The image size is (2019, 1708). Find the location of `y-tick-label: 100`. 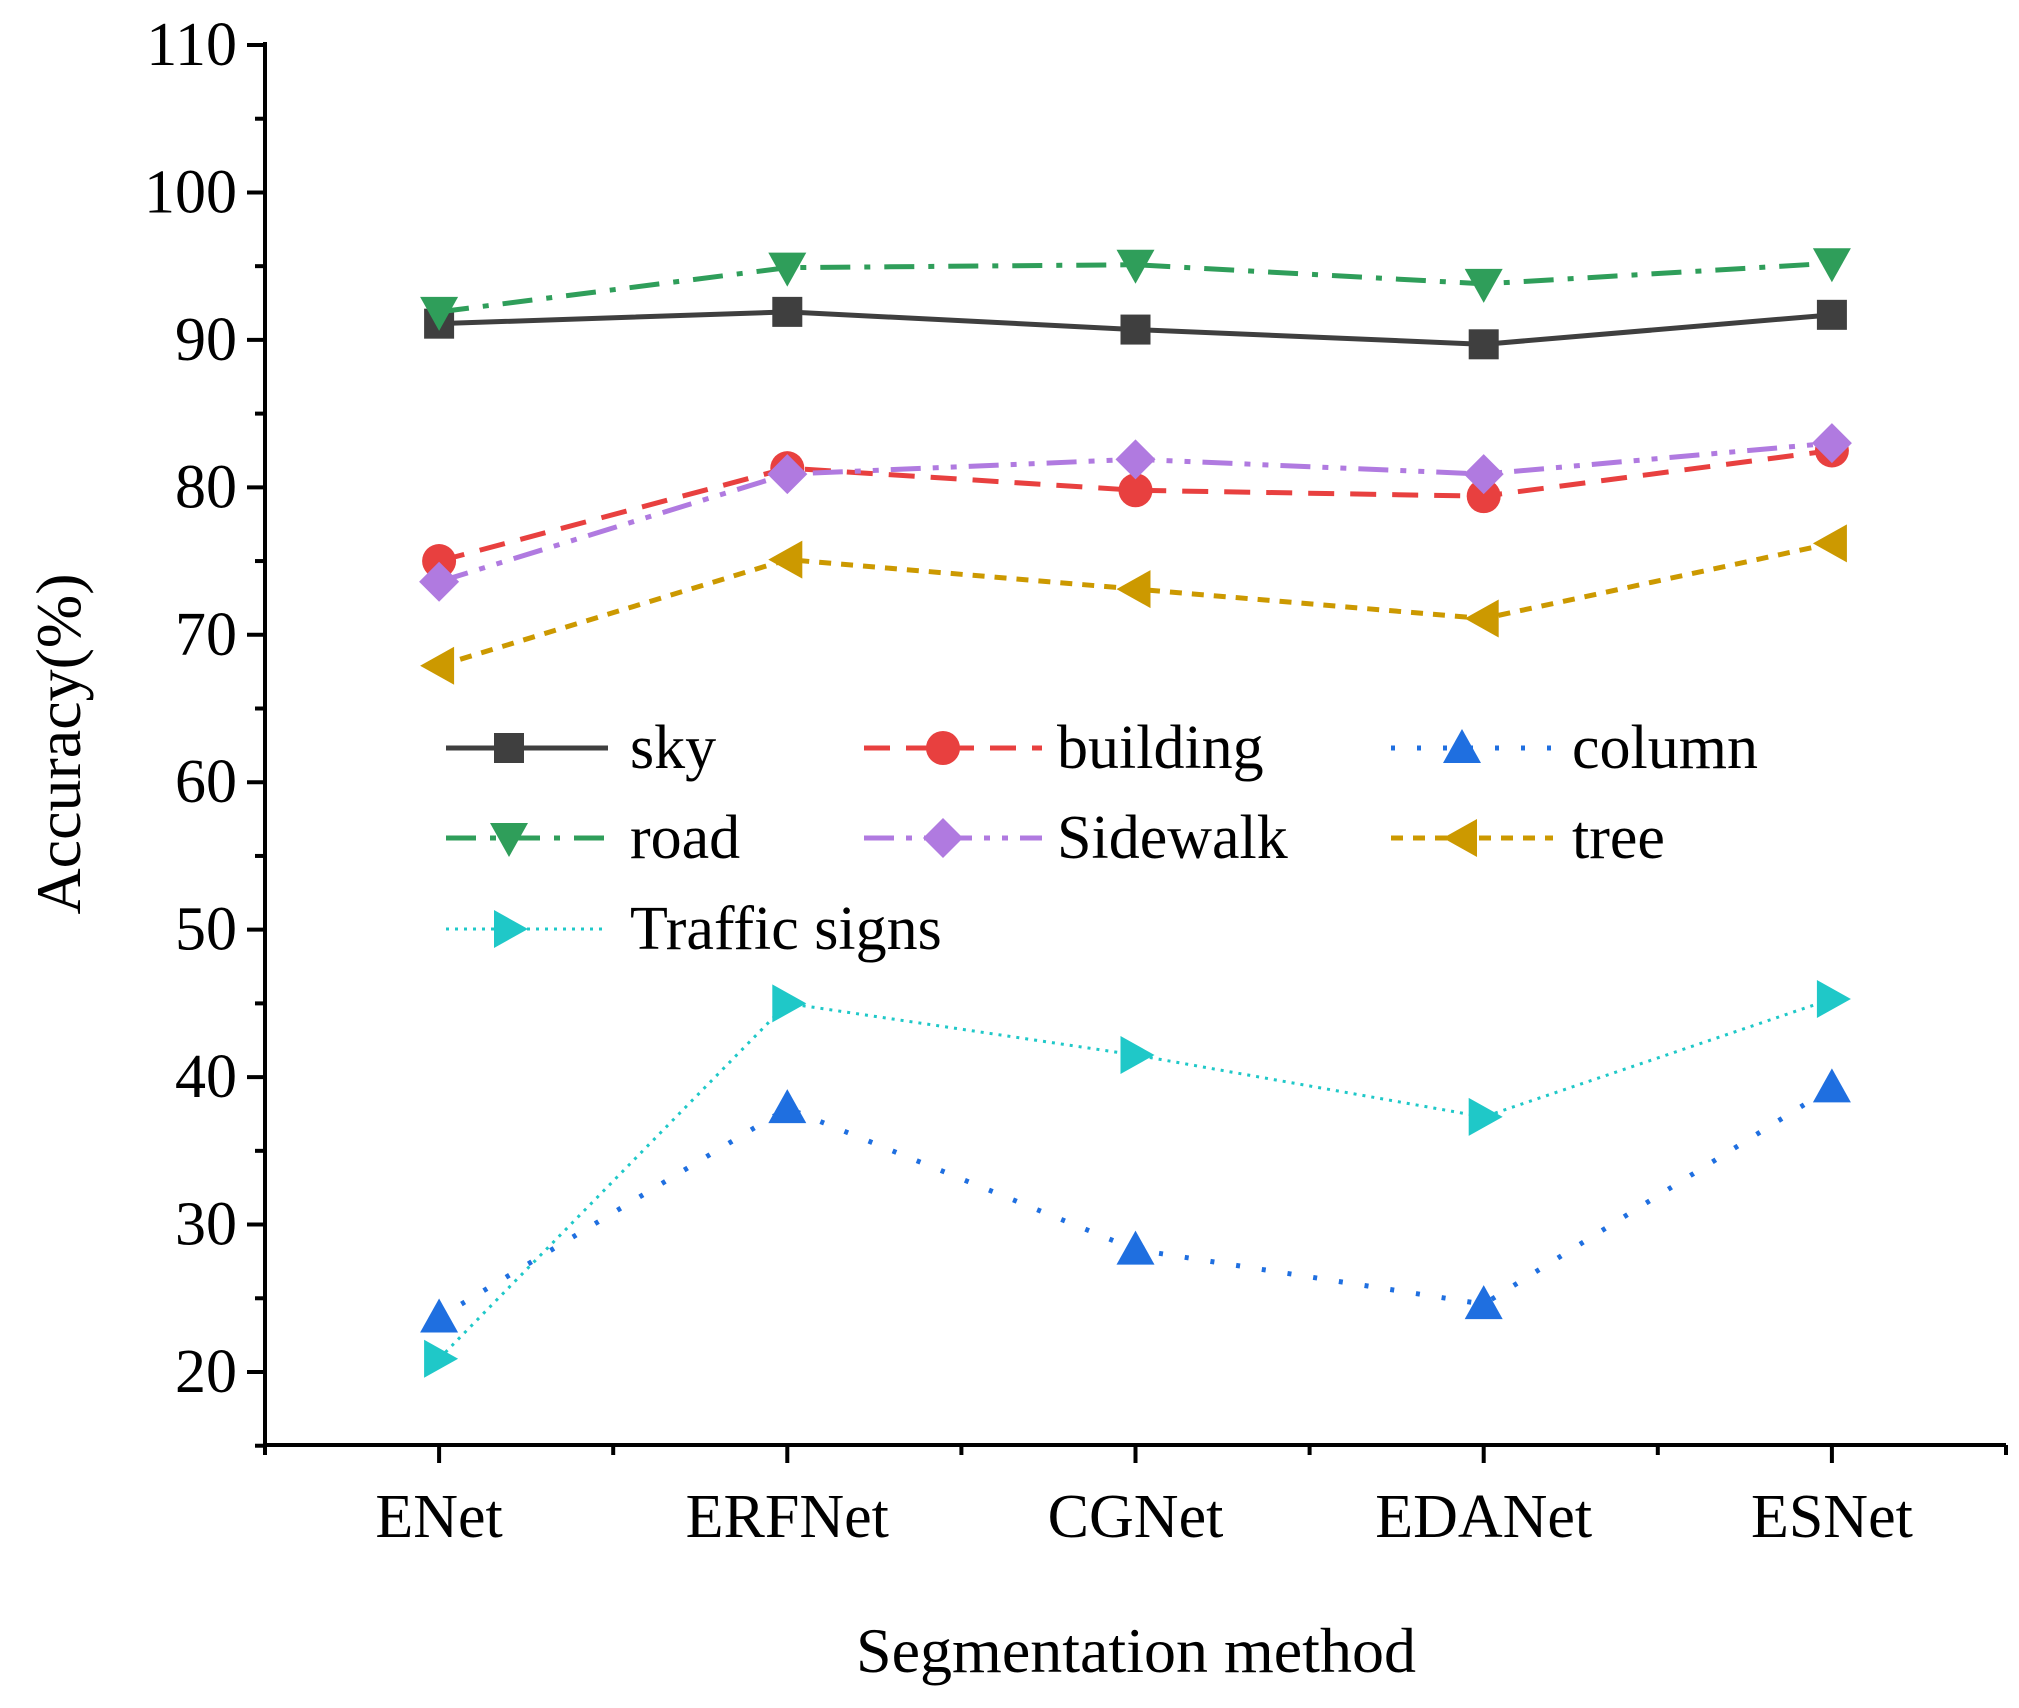

y-tick-label: 100 is located at coordinates (190, 192).